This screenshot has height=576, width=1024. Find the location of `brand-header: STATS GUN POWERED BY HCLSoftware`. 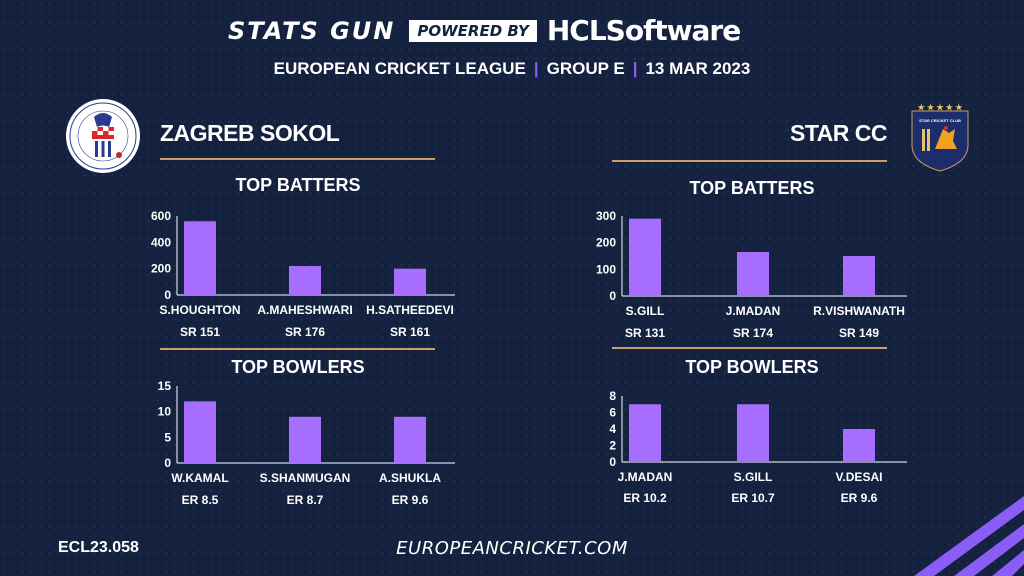

brand-header: STATS GUN POWERED BY HCLSoftware is located at coordinates (512, 34).